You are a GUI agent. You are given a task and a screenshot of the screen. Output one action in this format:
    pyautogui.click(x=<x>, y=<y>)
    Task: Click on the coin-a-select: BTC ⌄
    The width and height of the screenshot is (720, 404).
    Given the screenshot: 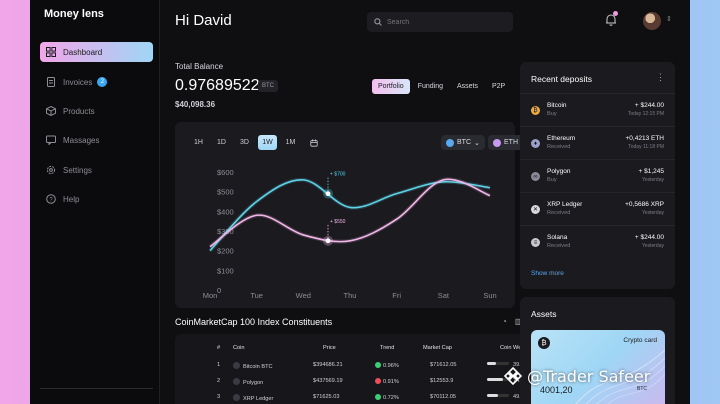 What is the action you would take?
    pyautogui.click(x=463, y=142)
    